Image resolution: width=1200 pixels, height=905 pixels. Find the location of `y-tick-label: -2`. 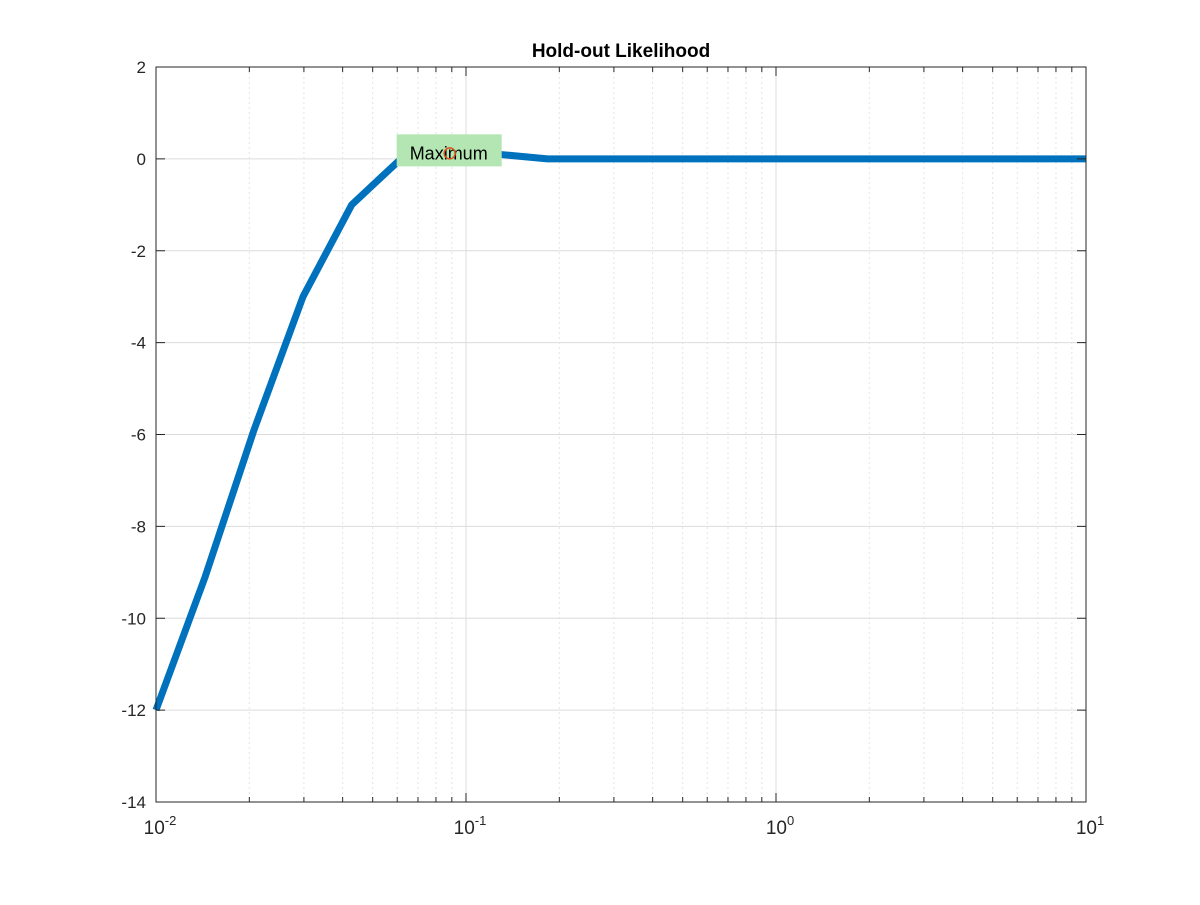

y-tick-label: -2 is located at coordinates (138, 251).